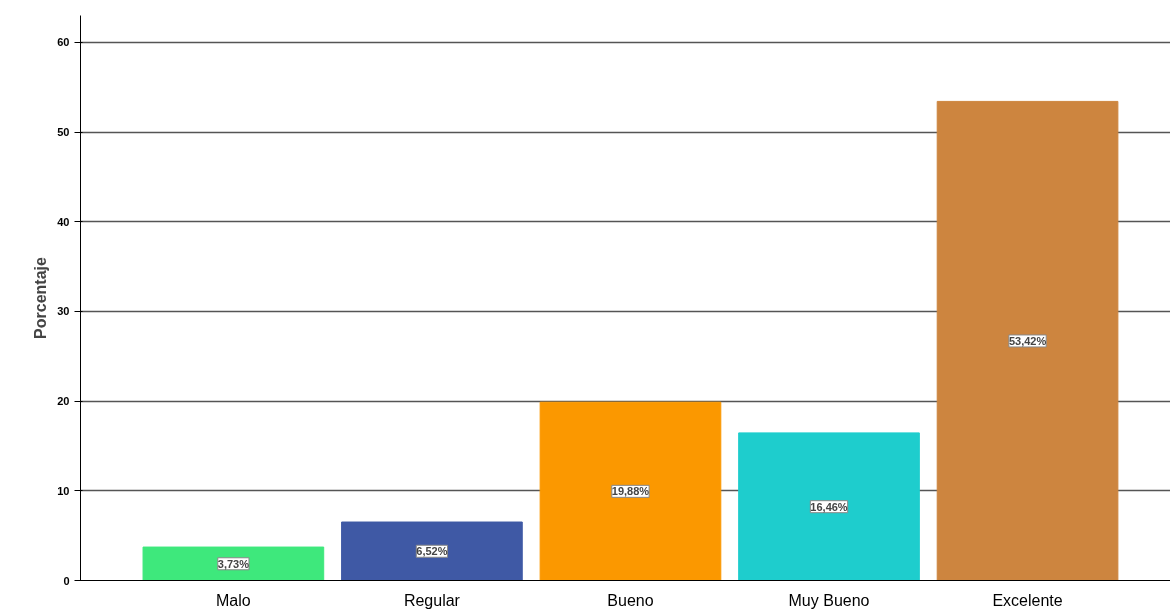 This screenshot has height=614, width=1170. What do you see at coordinates (63, 490) in the screenshot?
I see `y-tick-label: 10` at bounding box center [63, 490].